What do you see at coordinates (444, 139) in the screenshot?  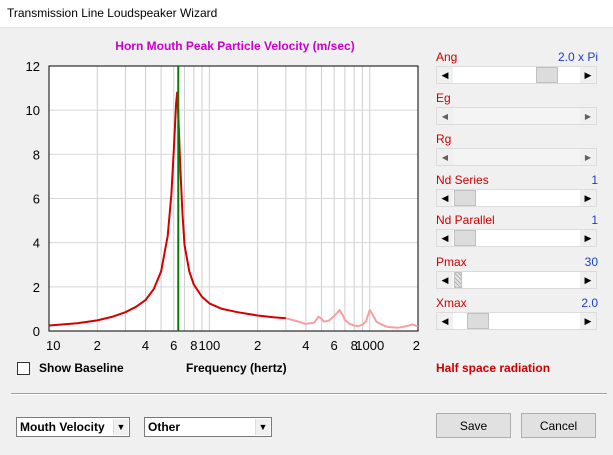 I see `control-label: Rg` at bounding box center [444, 139].